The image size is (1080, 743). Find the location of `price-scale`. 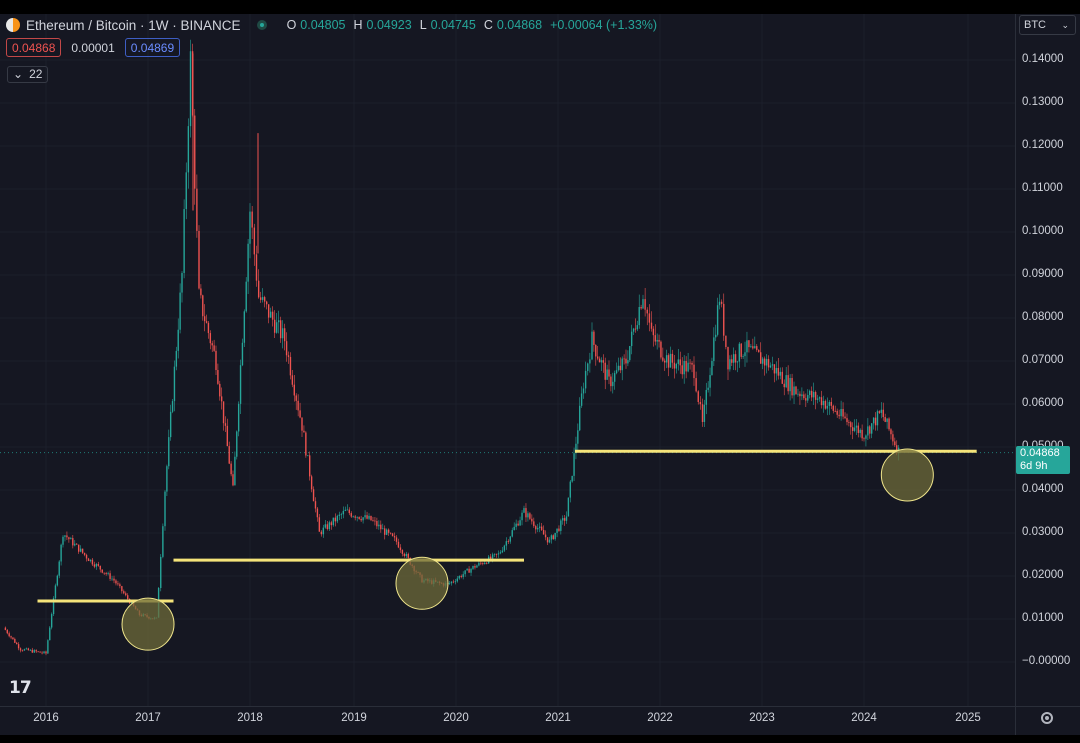

price-scale is located at coordinates (1047, 360).